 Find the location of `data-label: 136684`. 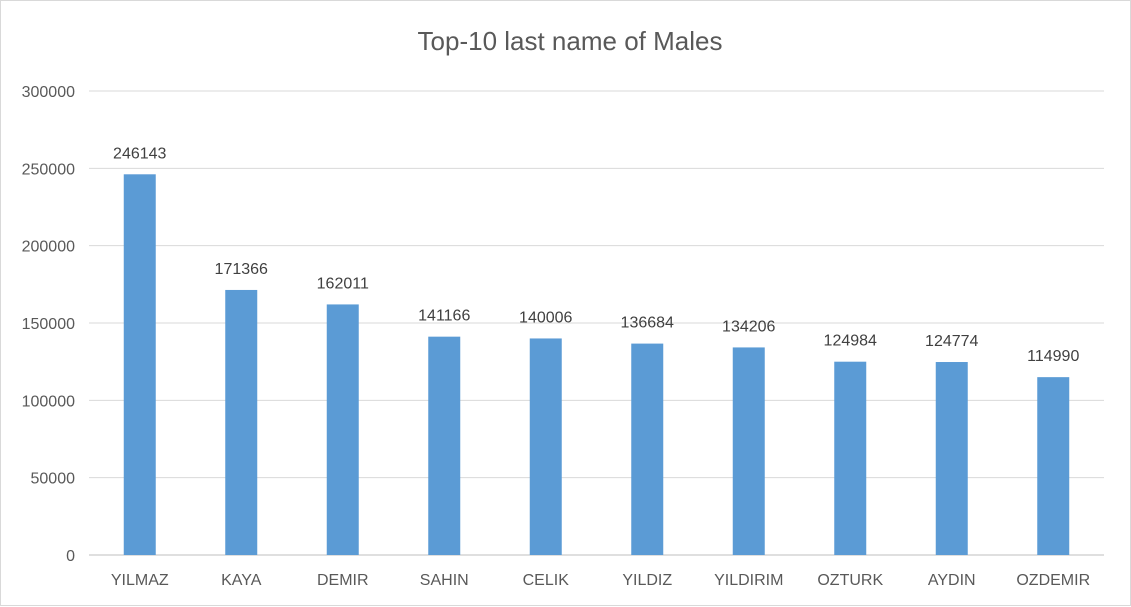

data-label: 136684 is located at coordinates (647, 323).